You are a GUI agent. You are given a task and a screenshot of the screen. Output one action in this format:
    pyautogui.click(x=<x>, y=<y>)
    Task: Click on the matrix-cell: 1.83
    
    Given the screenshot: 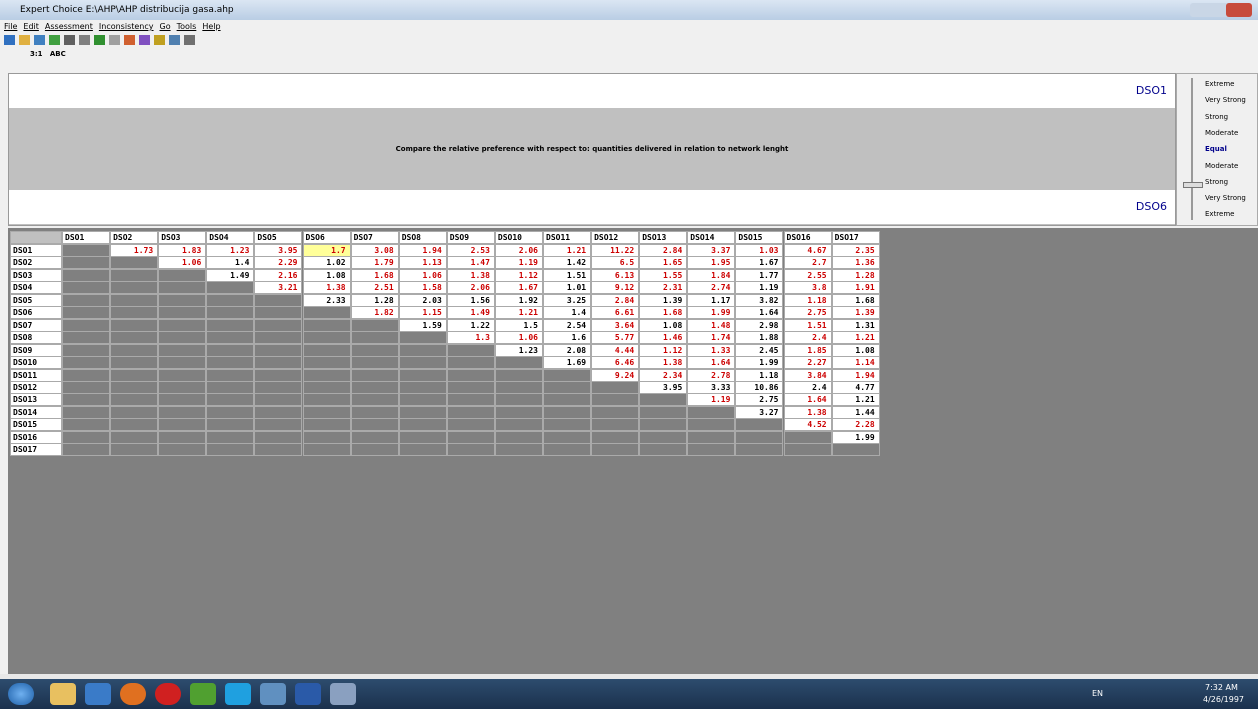 What is the action you would take?
    pyautogui.click(x=182, y=250)
    